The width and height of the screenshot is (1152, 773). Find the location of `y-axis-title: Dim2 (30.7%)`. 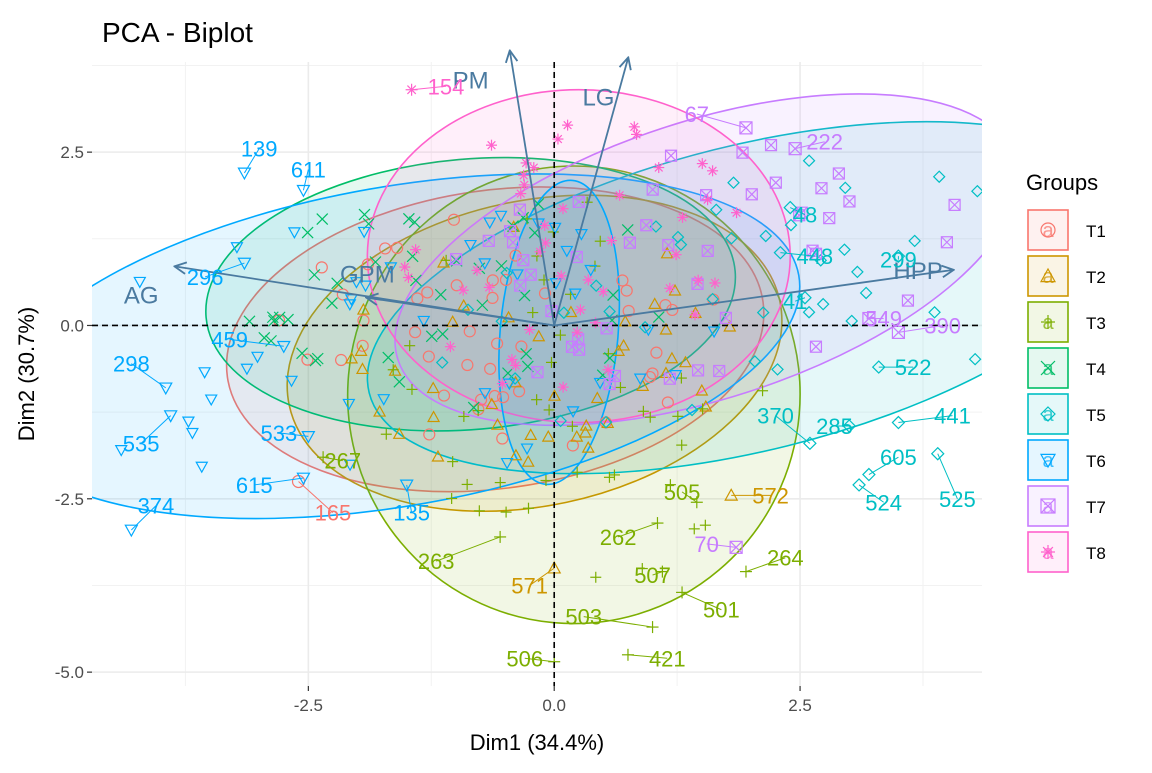

y-axis-title: Dim2 (30.7%) is located at coordinates (26, 374).